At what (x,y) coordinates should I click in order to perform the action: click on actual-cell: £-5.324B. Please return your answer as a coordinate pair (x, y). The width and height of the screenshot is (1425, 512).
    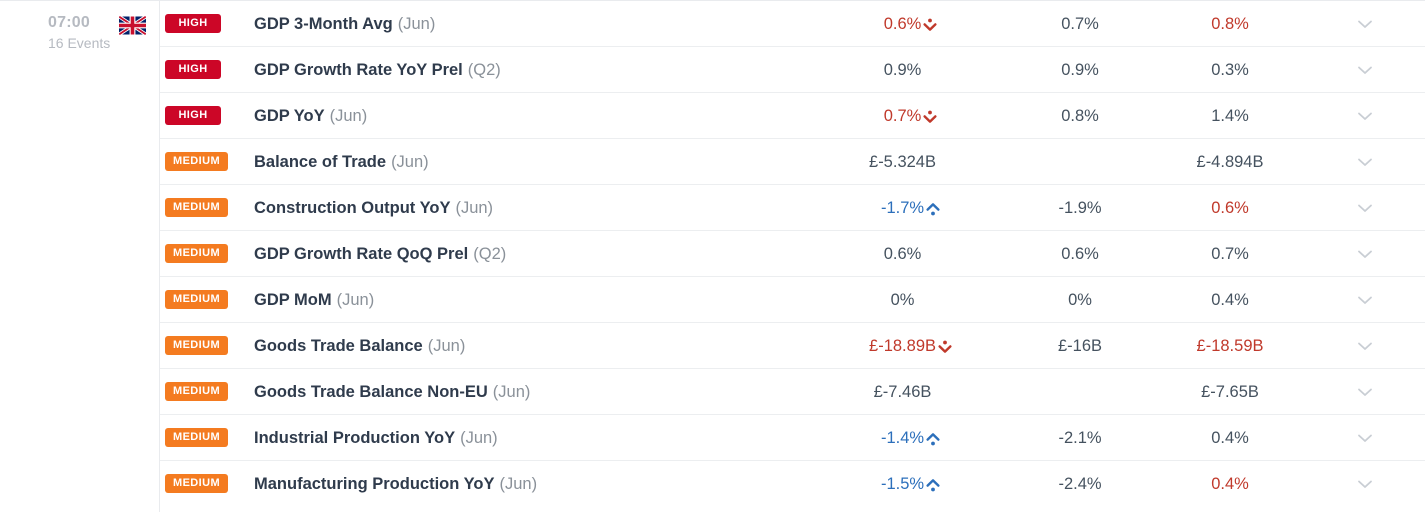
    Looking at the image, I should click on (920, 162).